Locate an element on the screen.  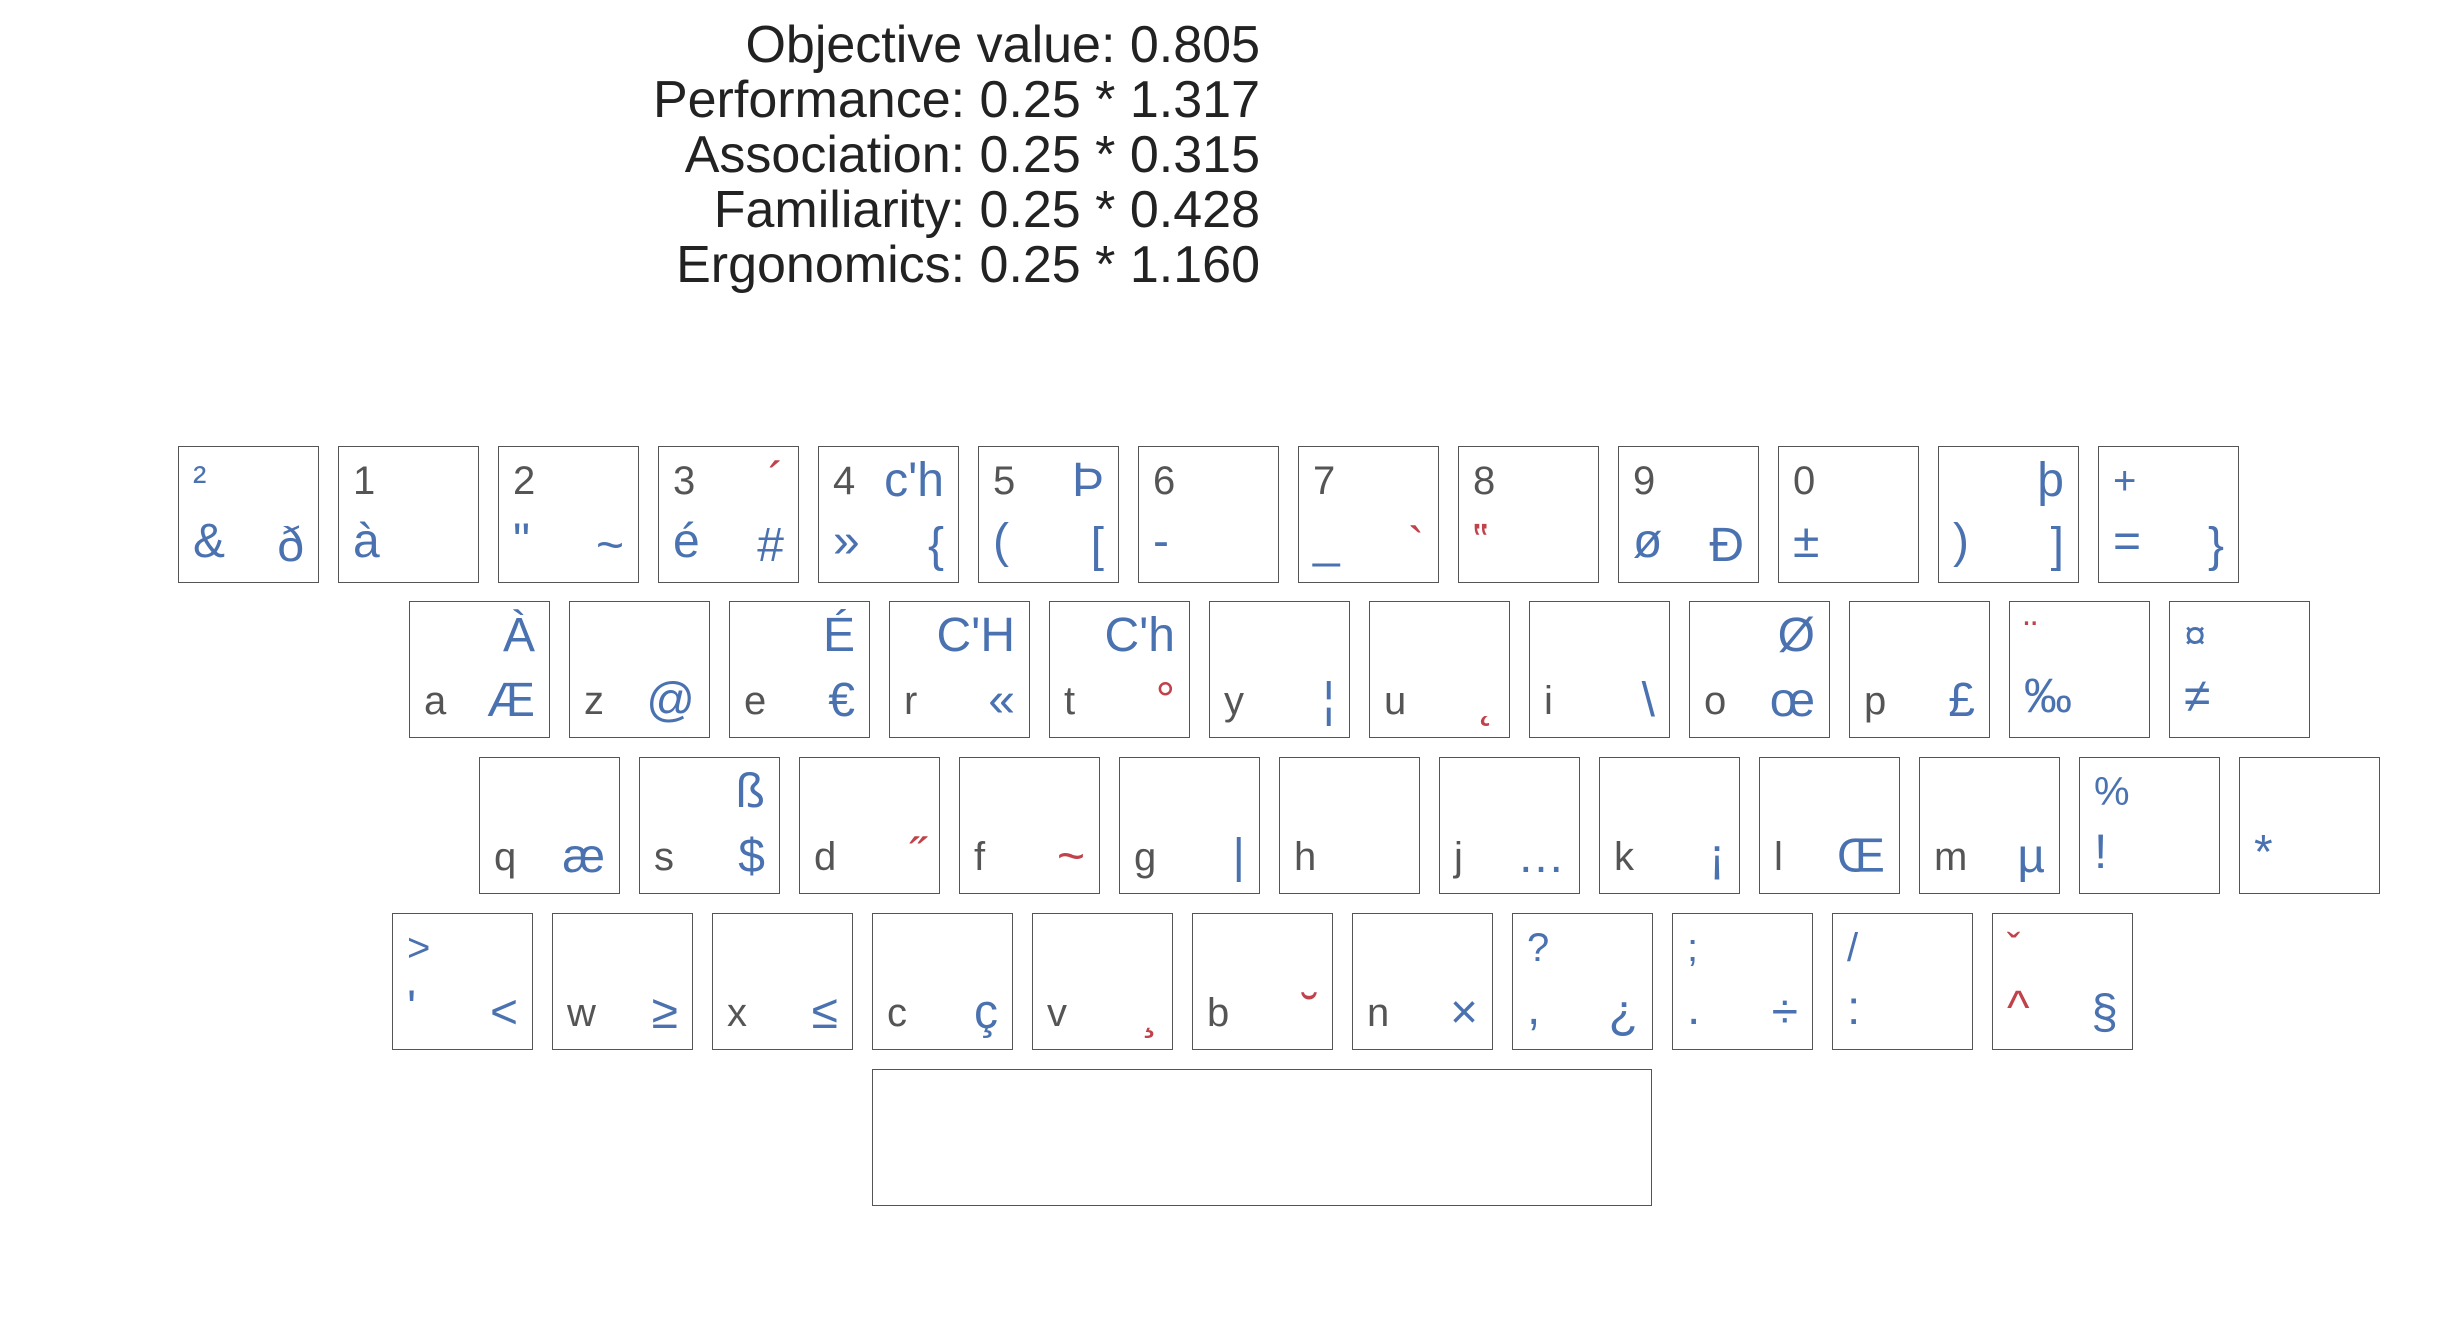
space-key is located at coordinates (1262, 1137).